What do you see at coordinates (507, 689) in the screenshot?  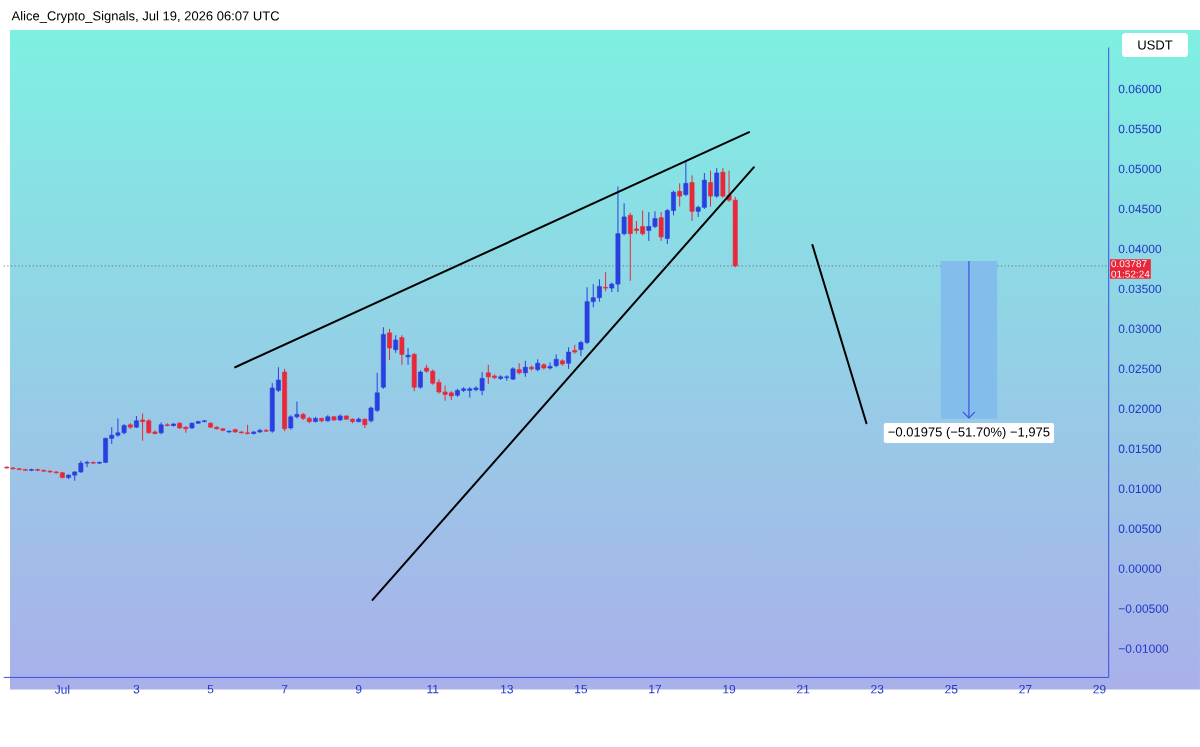 I see `x-tick-label: 13` at bounding box center [507, 689].